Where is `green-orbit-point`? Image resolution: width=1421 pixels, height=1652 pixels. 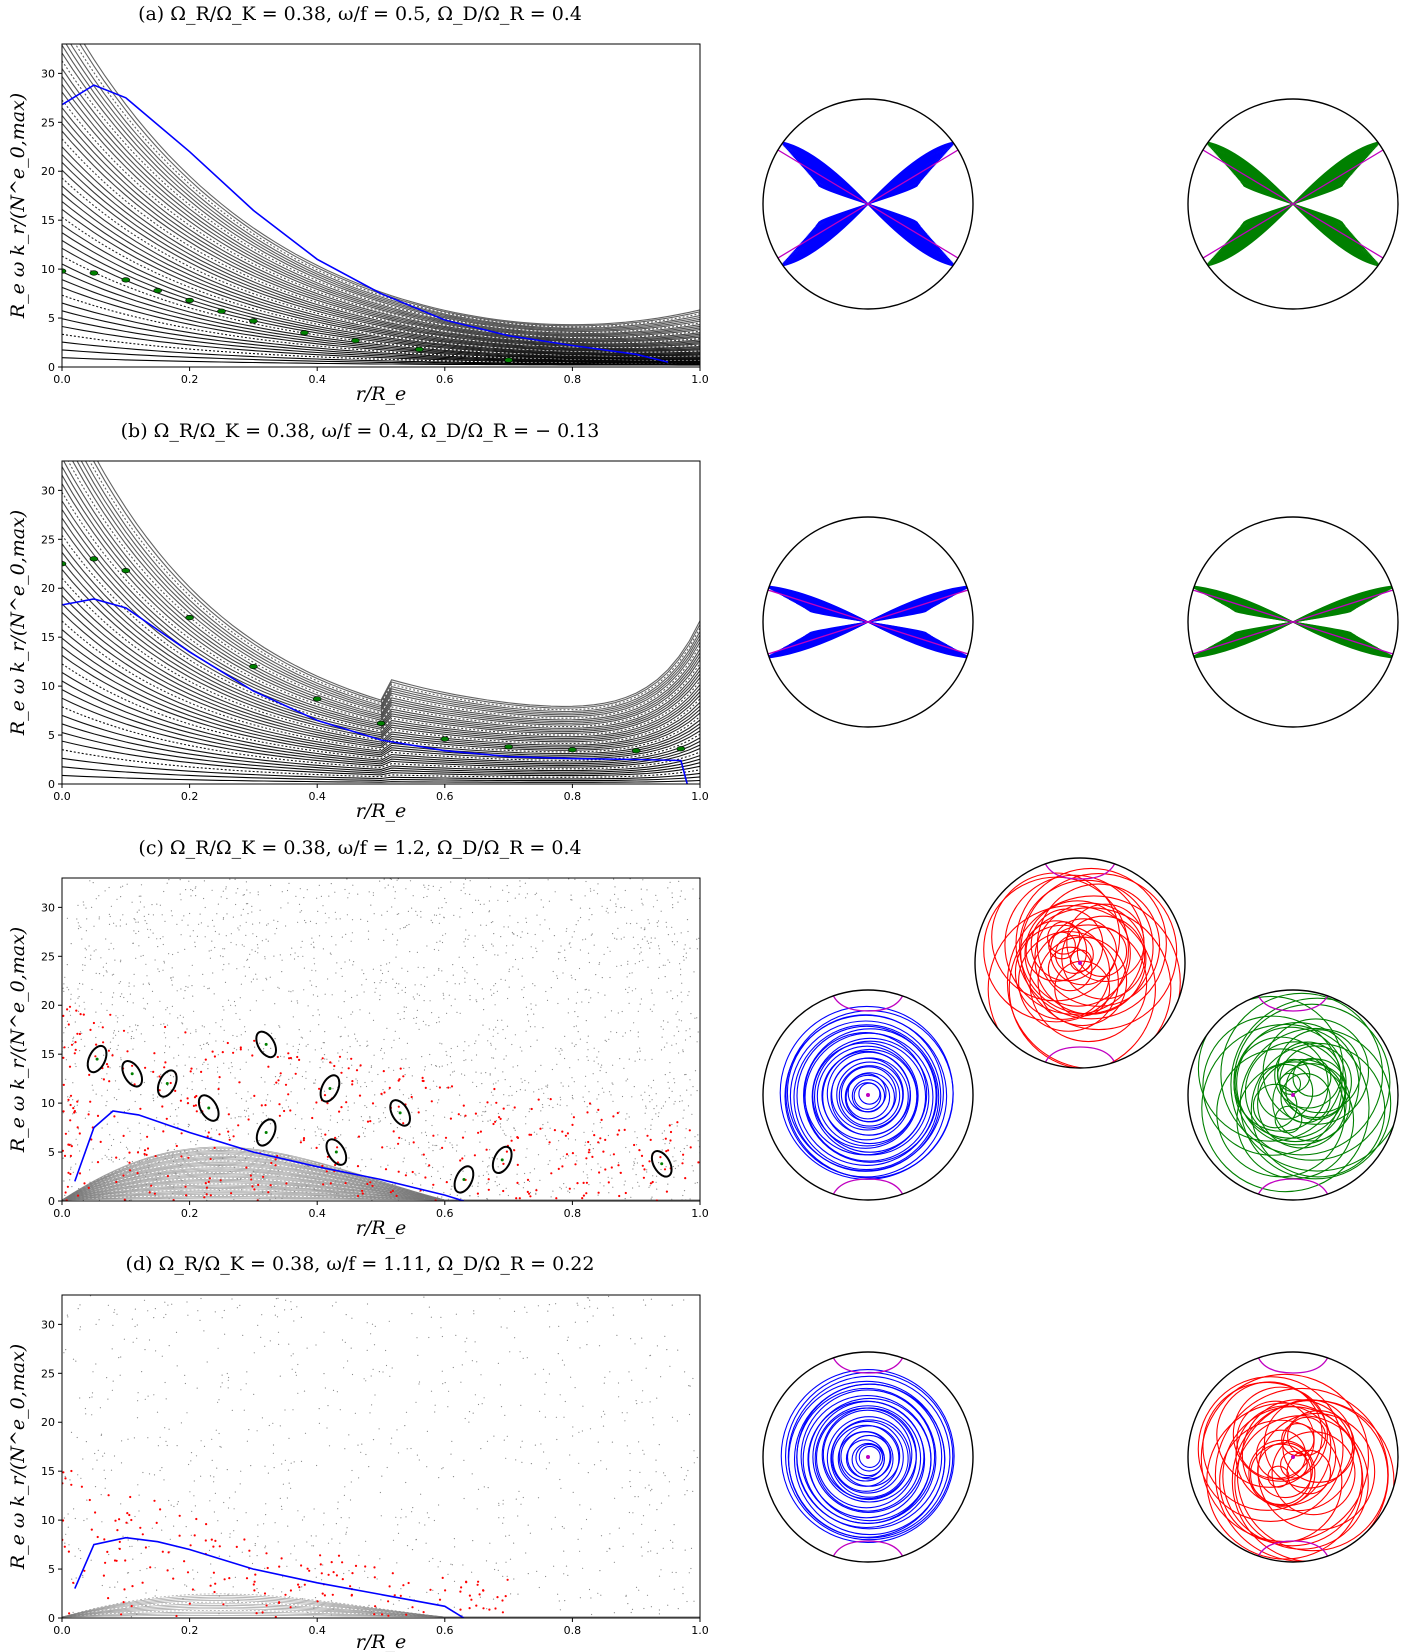 green-orbit-point is located at coordinates (445, 739).